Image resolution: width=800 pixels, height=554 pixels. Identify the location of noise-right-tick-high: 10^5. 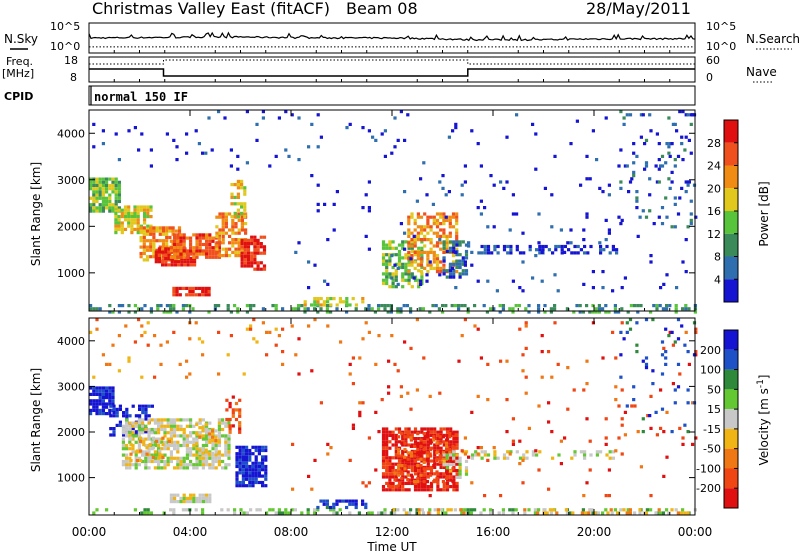
(721, 26).